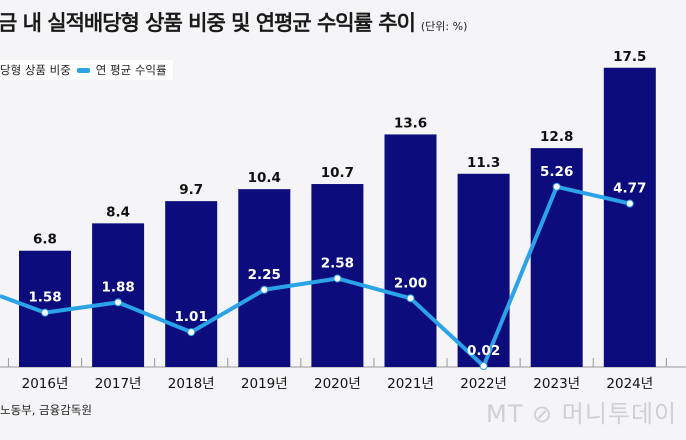  What do you see at coordinates (629, 384) in the screenshot?
I see `x-tick-label: 2024년` at bounding box center [629, 384].